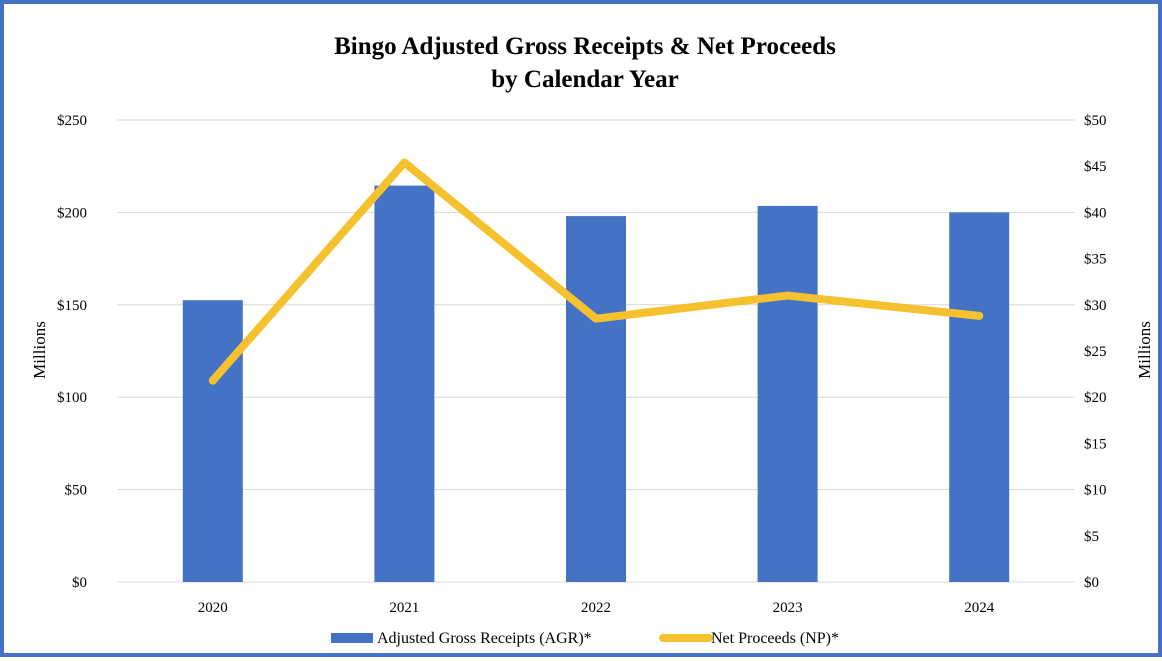  What do you see at coordinates (76, 491) in the screenshot?
I see `left-tick-label: $50` at bounding box center [76, 491].